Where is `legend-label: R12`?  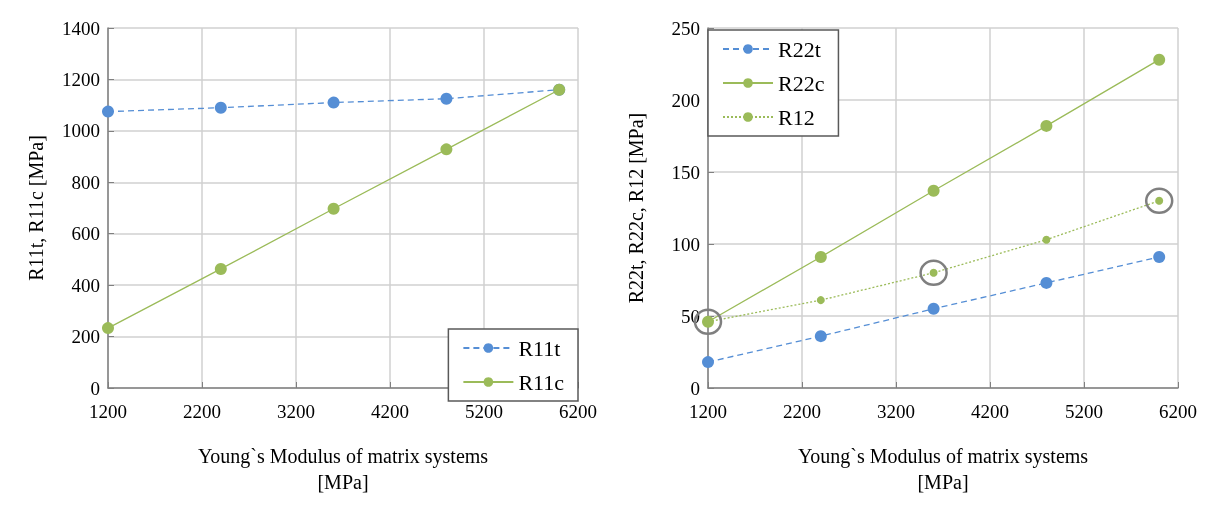 legend-label: R12 is located at coordinates (796, 117).